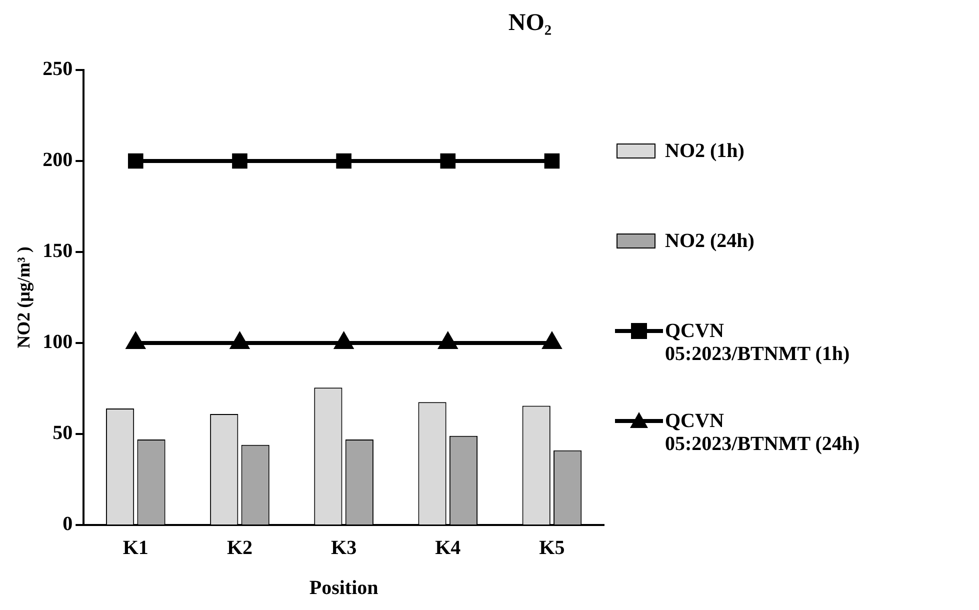 The height and width of the screenshot is (610, 979). What do you see at coordinates (530, 23) in the screenshot?
I see `chart-title: NO₂` at bounding box center [530, 23].